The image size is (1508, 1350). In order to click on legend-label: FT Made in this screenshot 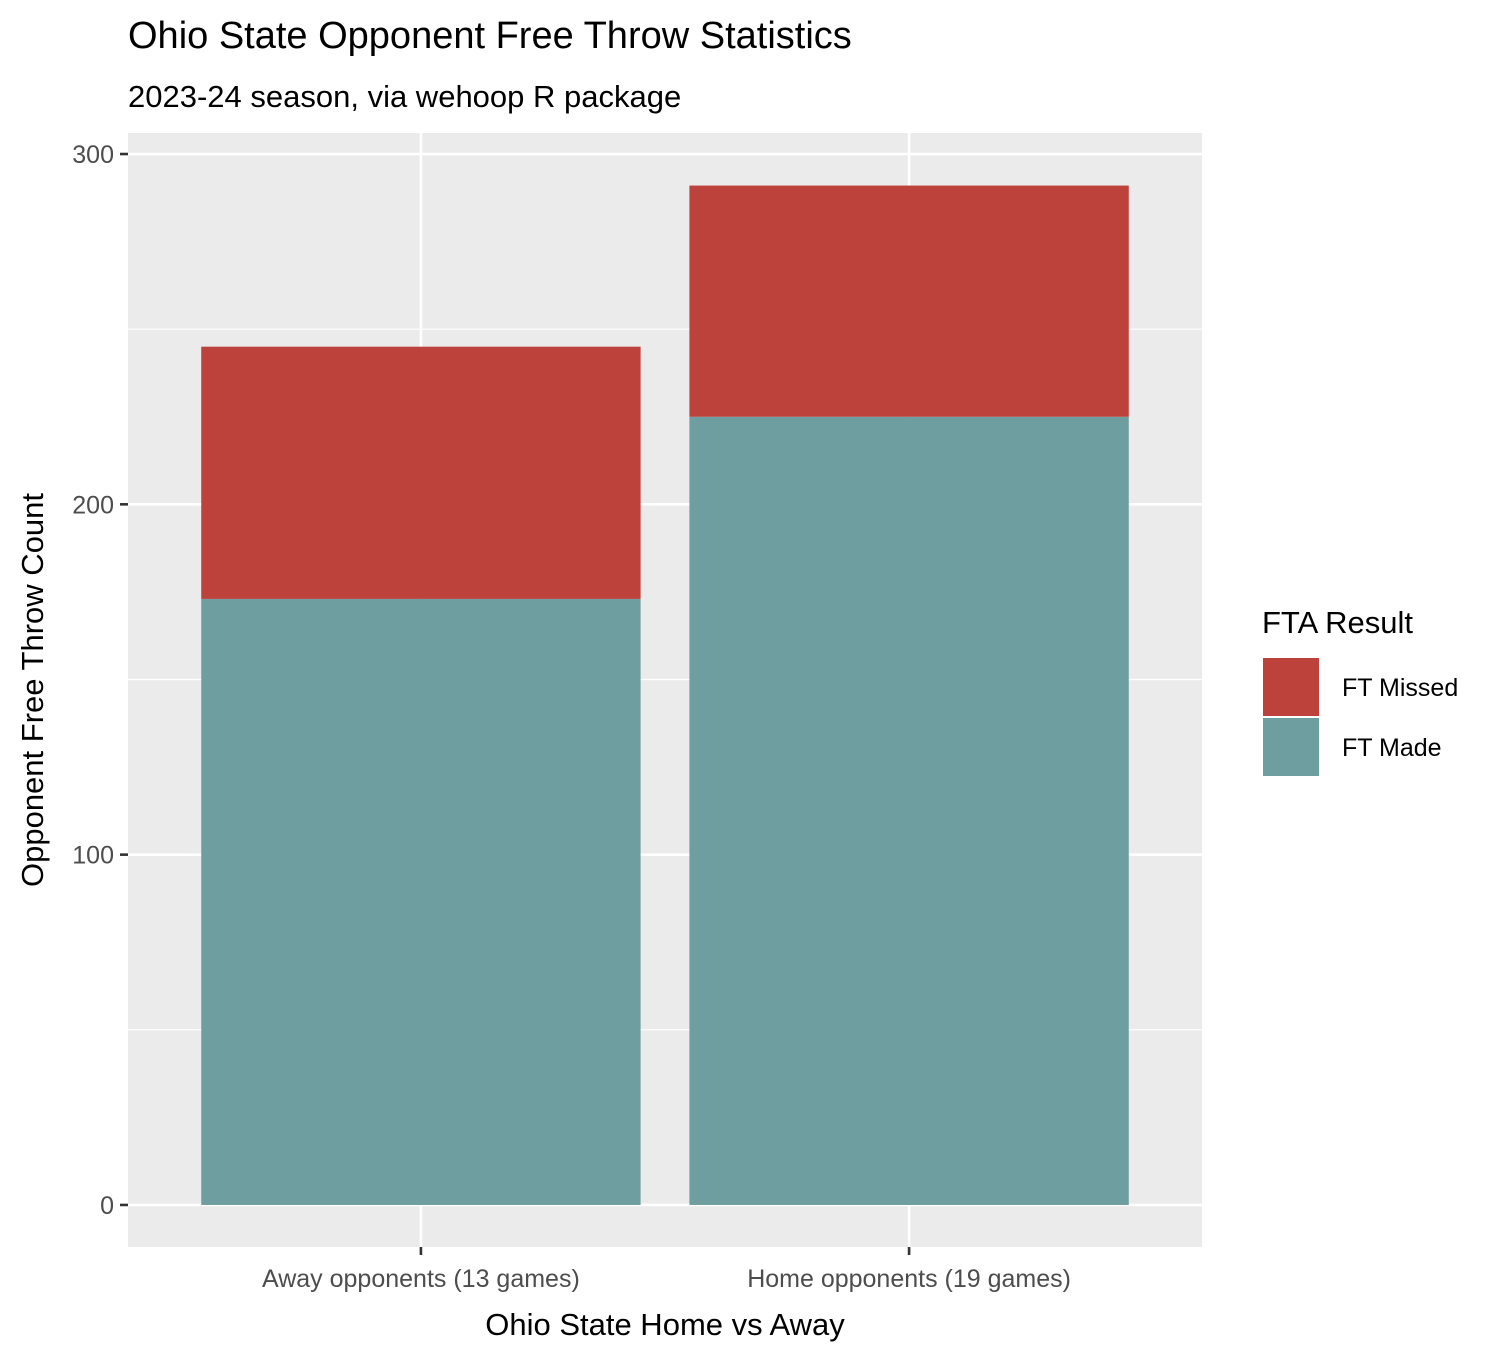, I will do `click(1392, 748)`.